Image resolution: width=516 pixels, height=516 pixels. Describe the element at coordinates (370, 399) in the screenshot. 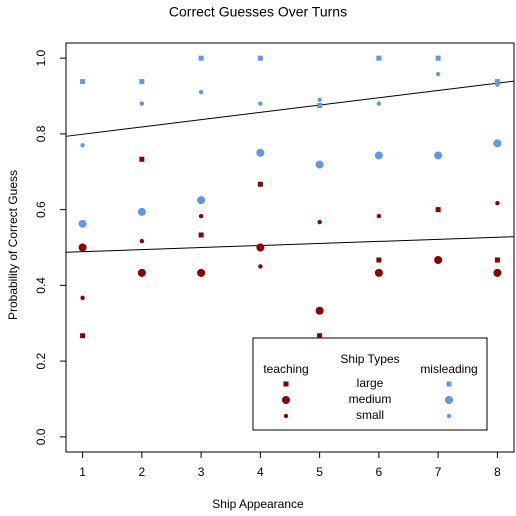

I see `legend-size: medium` at that location.